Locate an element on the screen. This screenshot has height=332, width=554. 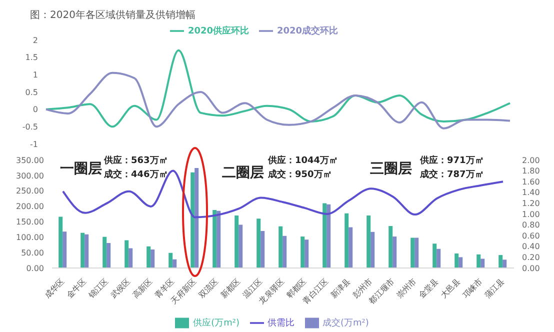
annotation: 供应：563万㎡ is located at coordinates (136, 160).